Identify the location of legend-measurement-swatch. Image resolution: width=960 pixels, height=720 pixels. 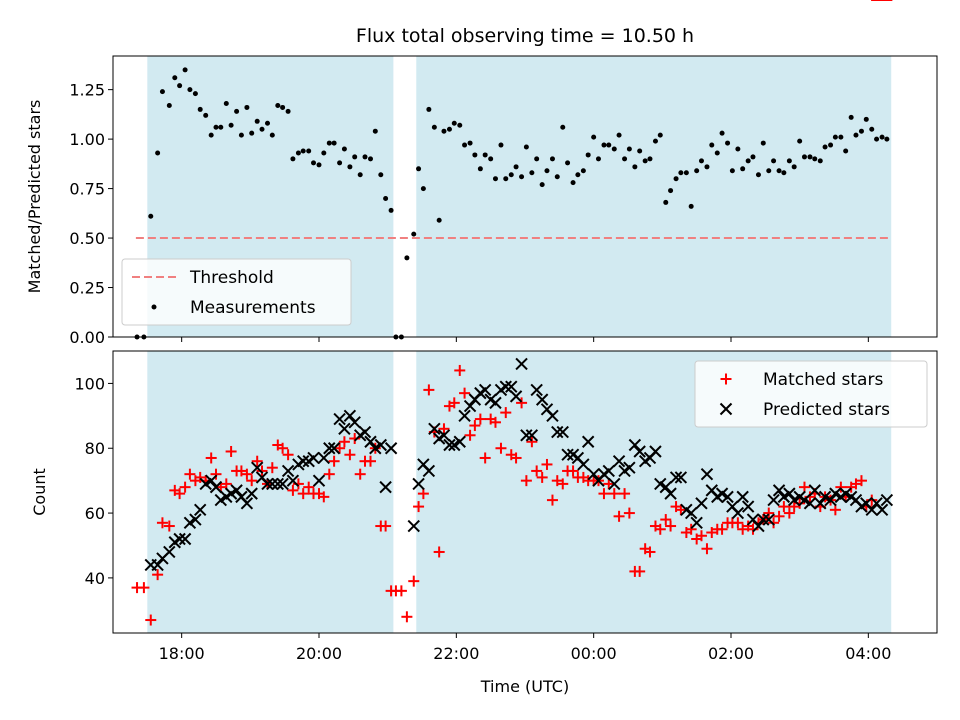
(154, 307).